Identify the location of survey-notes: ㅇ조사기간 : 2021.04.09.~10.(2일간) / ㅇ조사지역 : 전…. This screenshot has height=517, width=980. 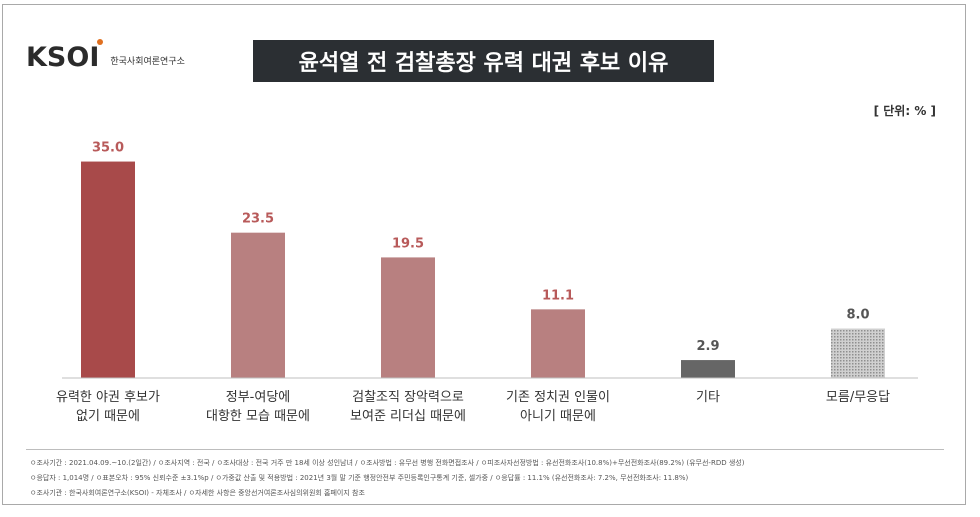
(490, 478).